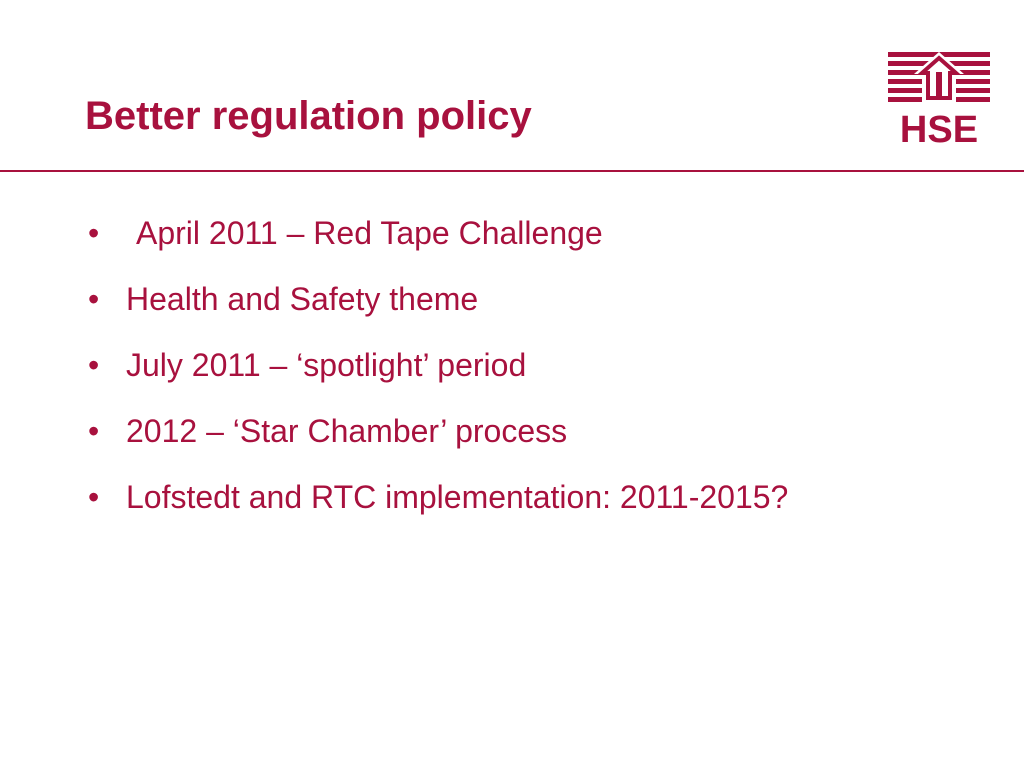 The width and height of the screenshot is (1024, 768). Describe the element at coordinates (939, 100) in the screenshot. I see `hse-logo: HSE` at that location.